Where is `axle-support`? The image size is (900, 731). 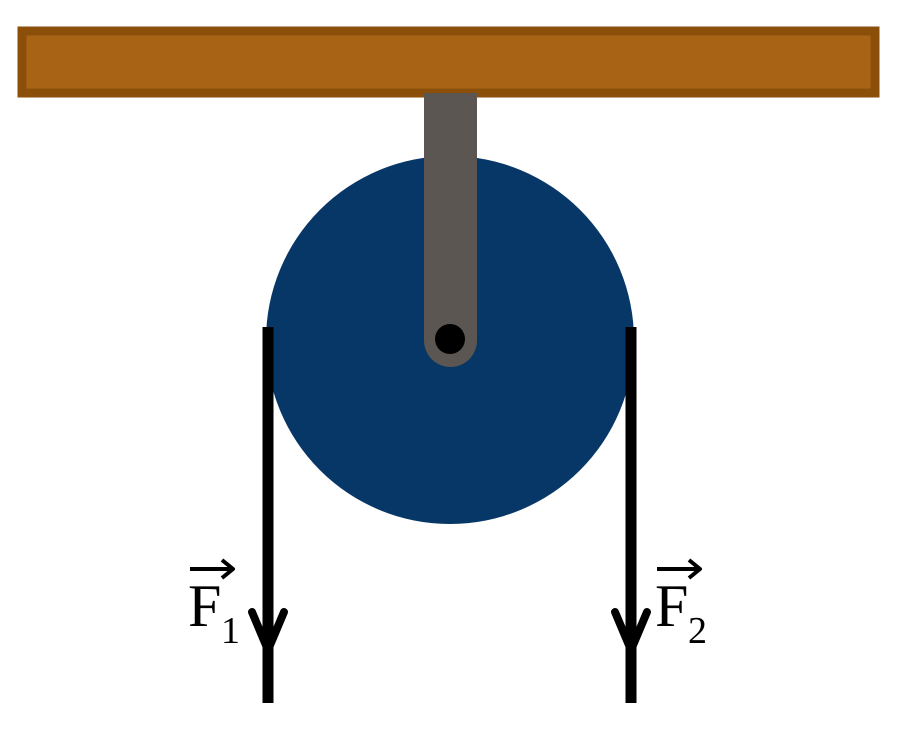 axle-support is located at coordinates (450, 230).